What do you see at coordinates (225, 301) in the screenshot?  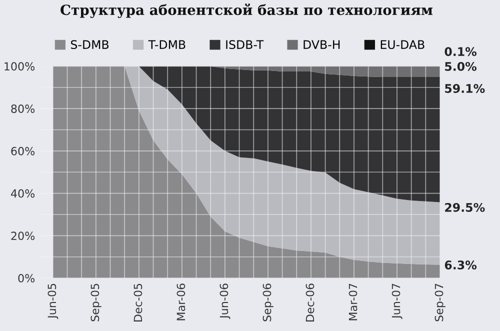 I see `x-tick-label: Jun-06` at bounding box center [225, 301].